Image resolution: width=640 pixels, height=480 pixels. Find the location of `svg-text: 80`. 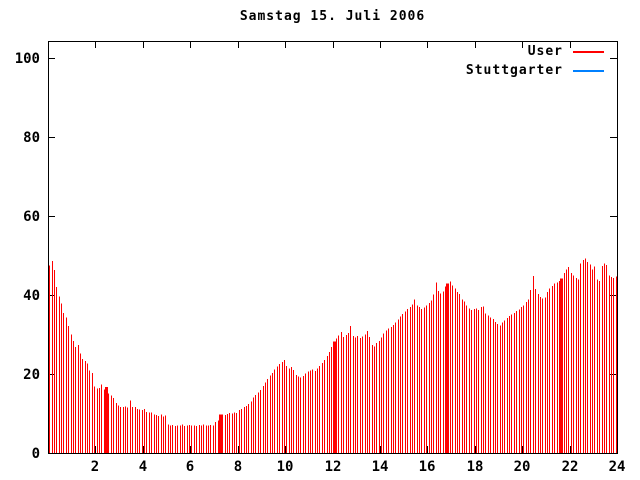

svg-text: 80 is located at coordinates (31, 138).